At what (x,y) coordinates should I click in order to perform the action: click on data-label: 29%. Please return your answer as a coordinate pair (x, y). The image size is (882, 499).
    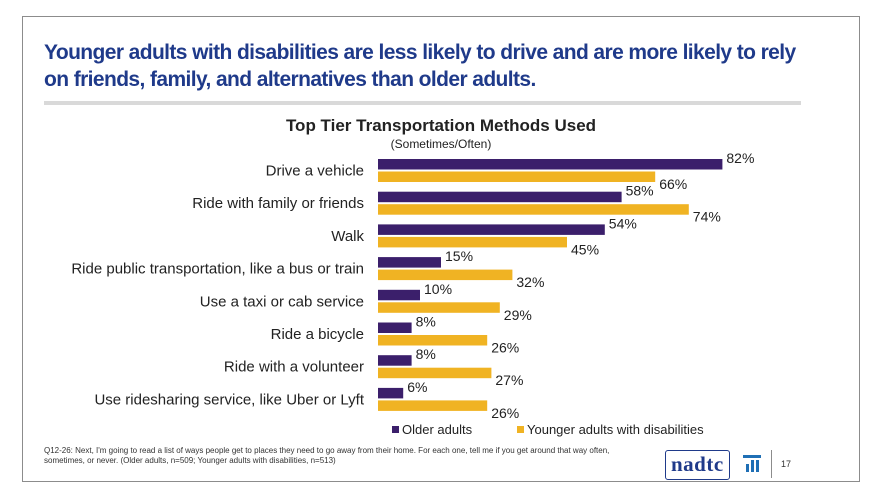
    Looking at the image, I should click on (518, 315).